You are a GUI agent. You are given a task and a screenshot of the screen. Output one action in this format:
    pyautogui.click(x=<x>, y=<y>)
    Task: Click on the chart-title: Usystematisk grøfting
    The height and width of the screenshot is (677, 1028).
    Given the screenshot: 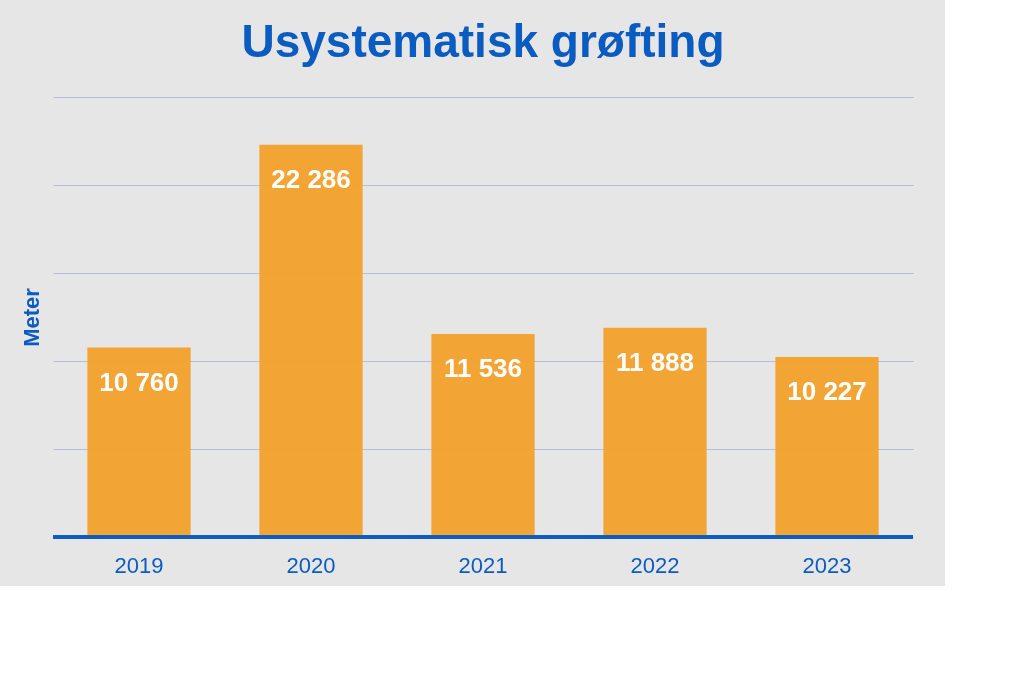 What is the action you would take?
    pyautogui.click(x=483, y=41)
    